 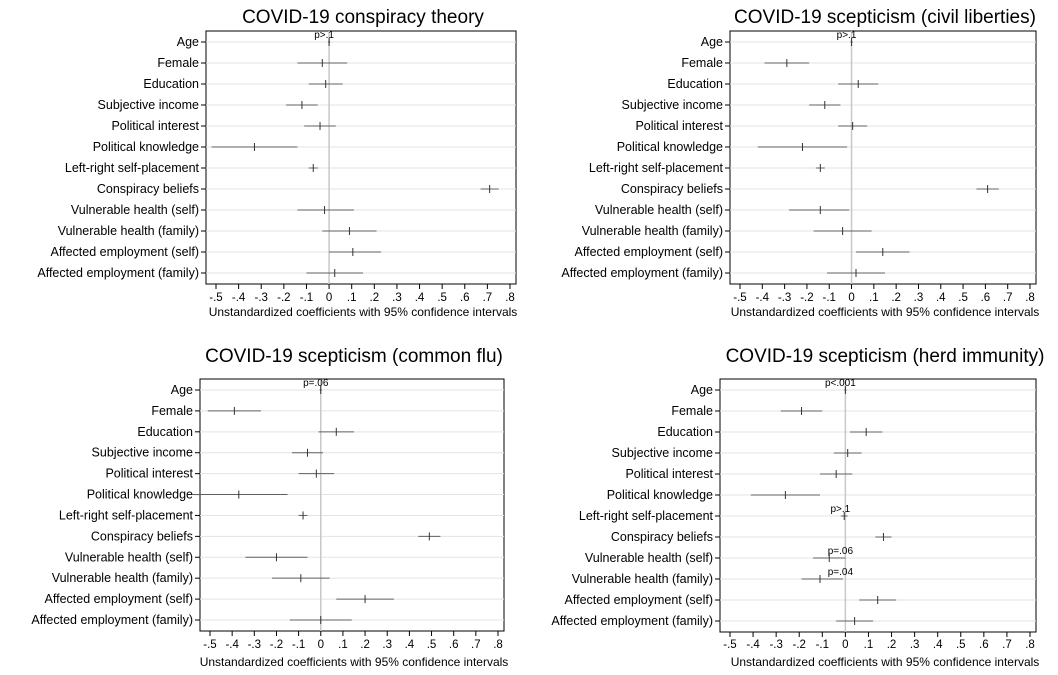 What do you see at coordinates (885, 17) in the screenshot?
I see `chart-title: COVID-19 scepticism (civil liberties)` at bounding box center [885, 17].